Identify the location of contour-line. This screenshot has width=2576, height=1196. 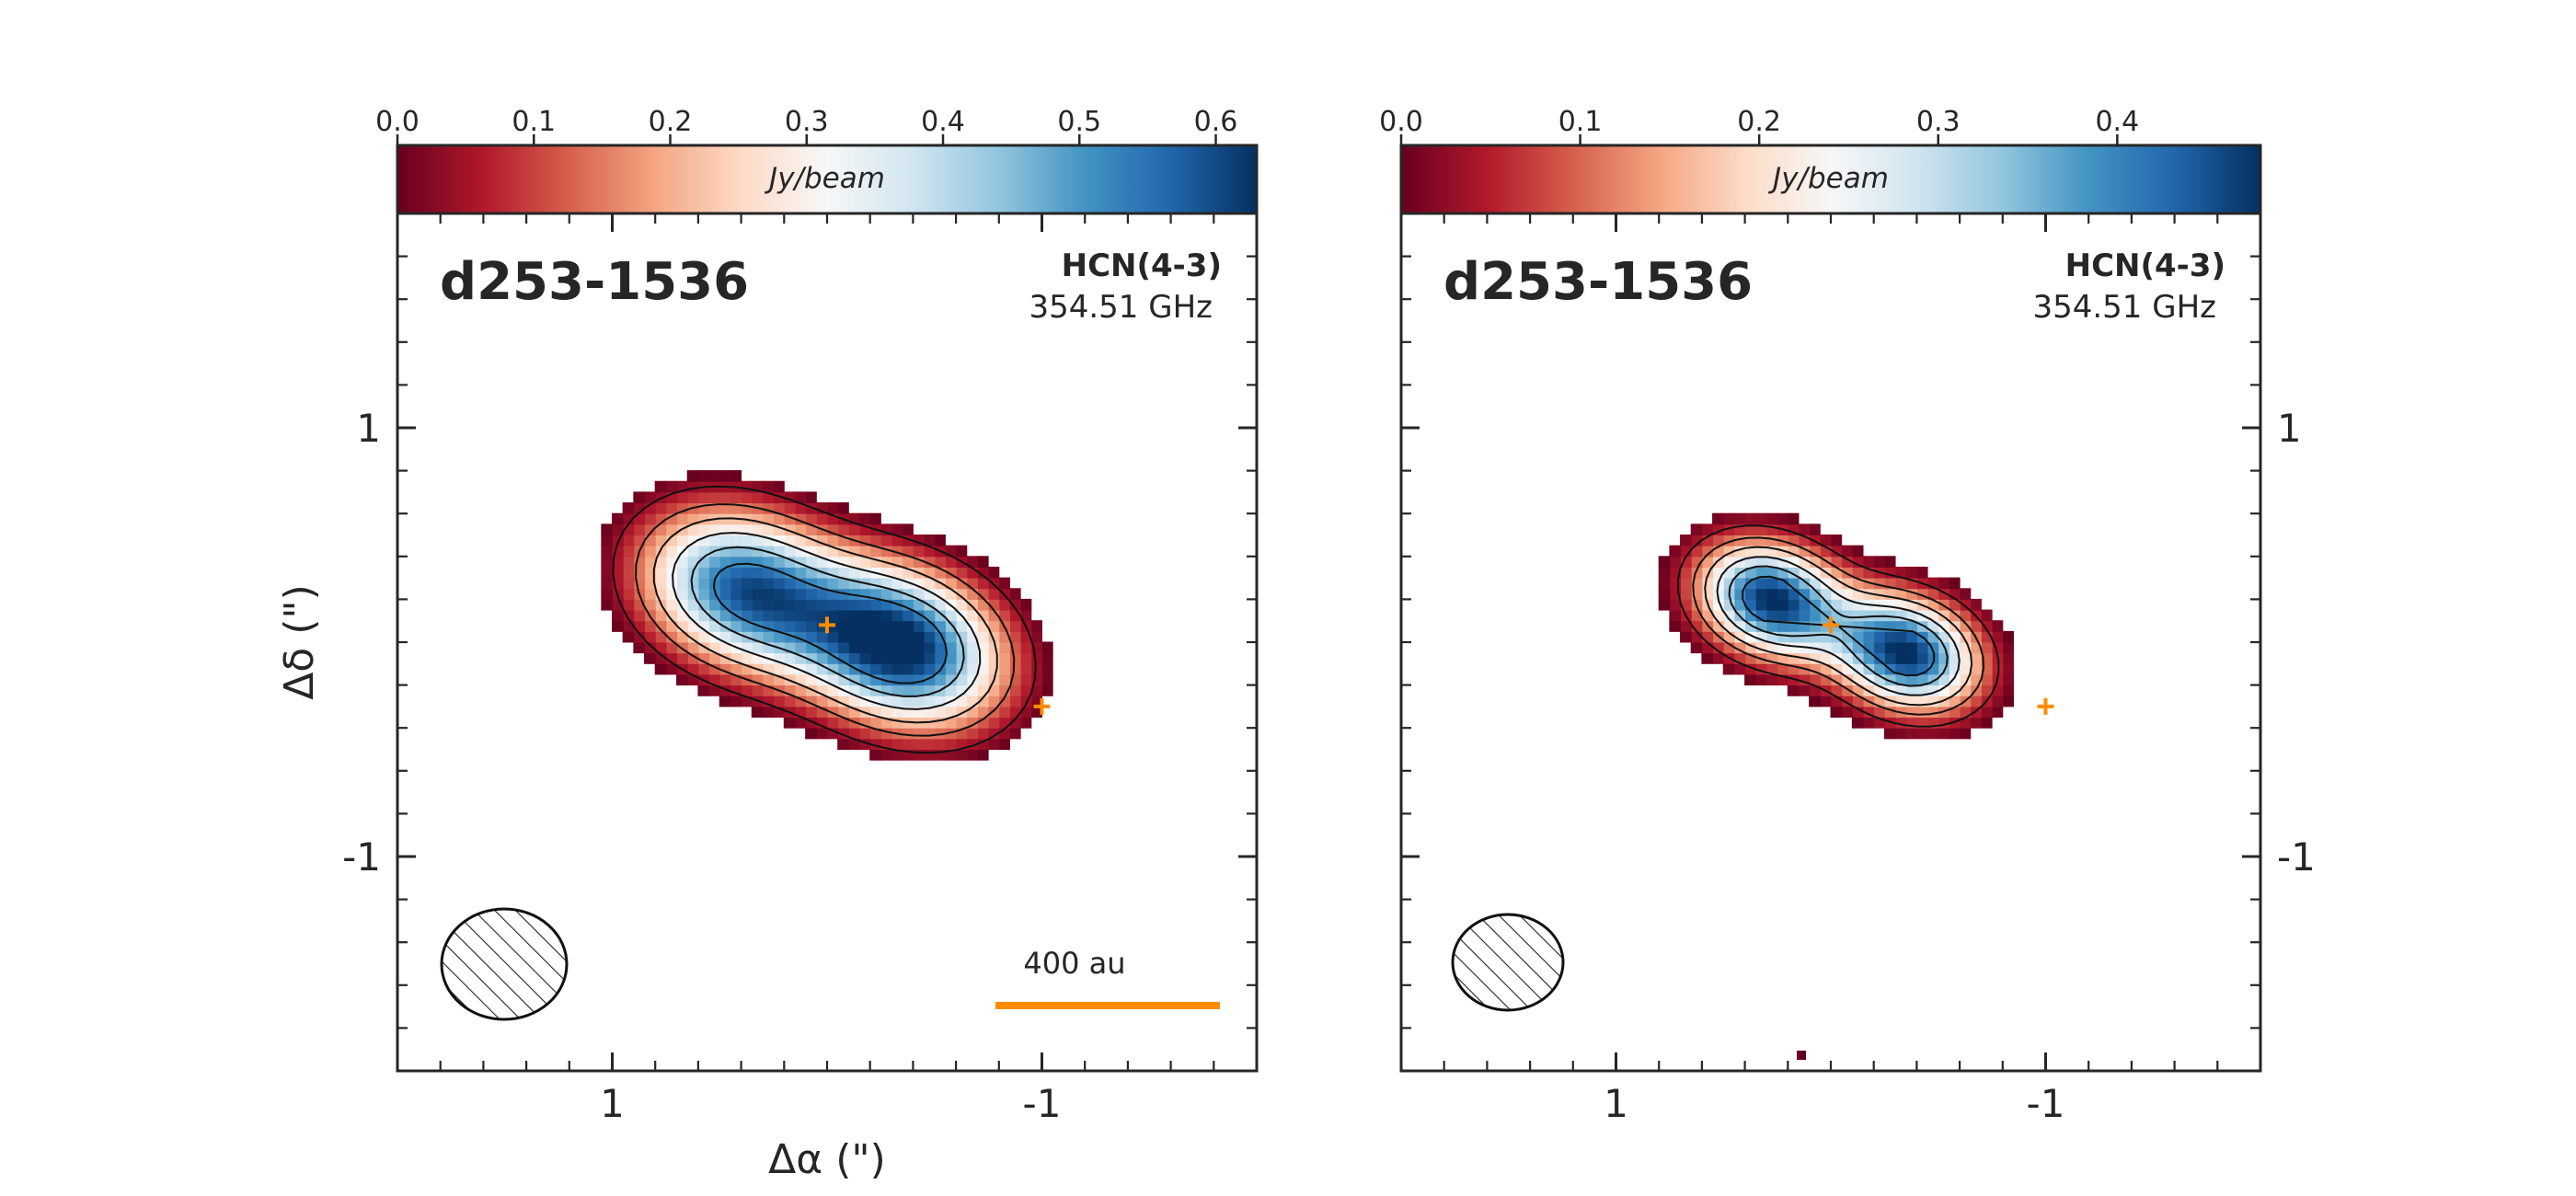
(1838, 626).